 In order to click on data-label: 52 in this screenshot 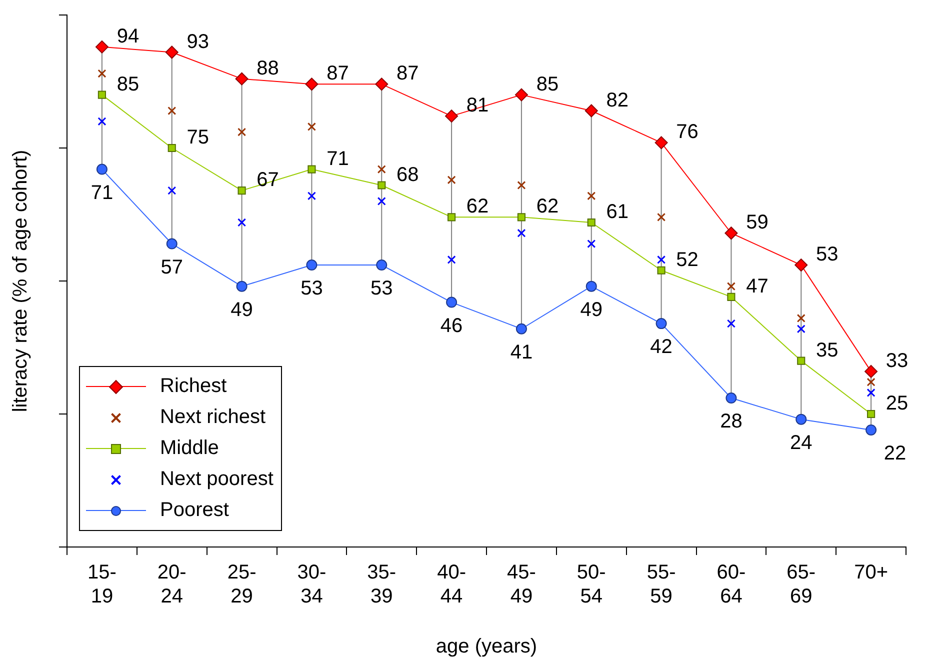, I will do `click(687, 259)`.